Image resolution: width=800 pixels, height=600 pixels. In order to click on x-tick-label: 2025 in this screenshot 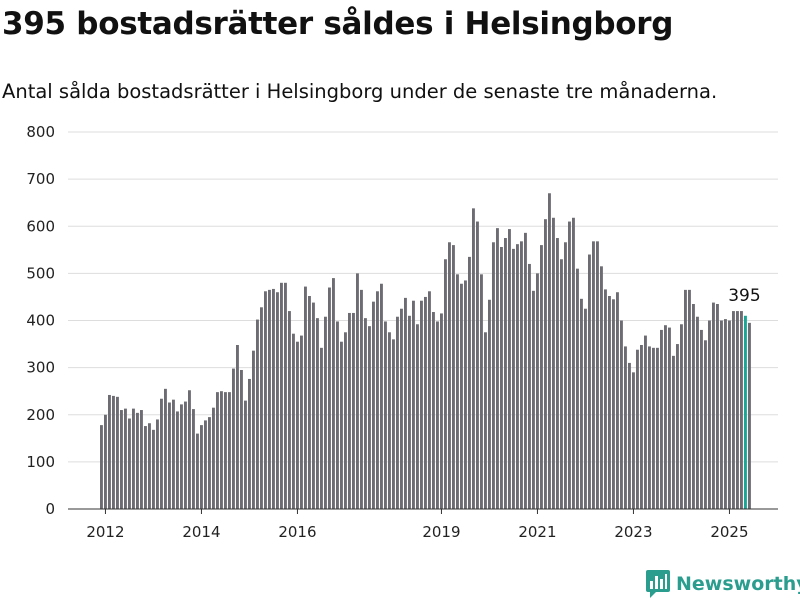, I will do `click(729, 532)`.